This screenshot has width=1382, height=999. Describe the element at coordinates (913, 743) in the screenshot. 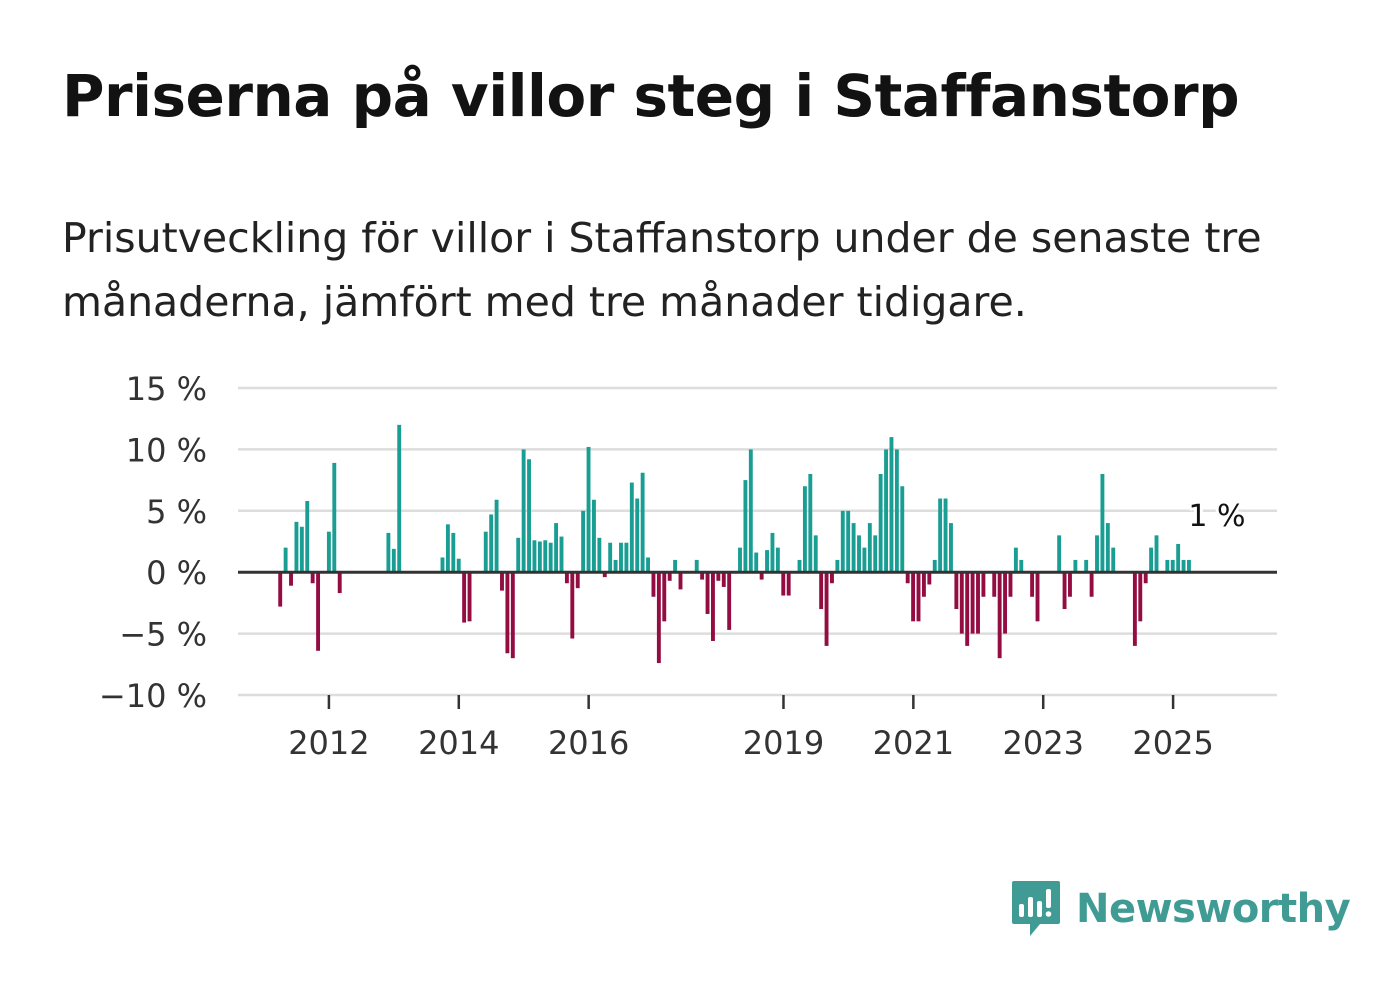

I see `x-tick-label: 2021` at that location.